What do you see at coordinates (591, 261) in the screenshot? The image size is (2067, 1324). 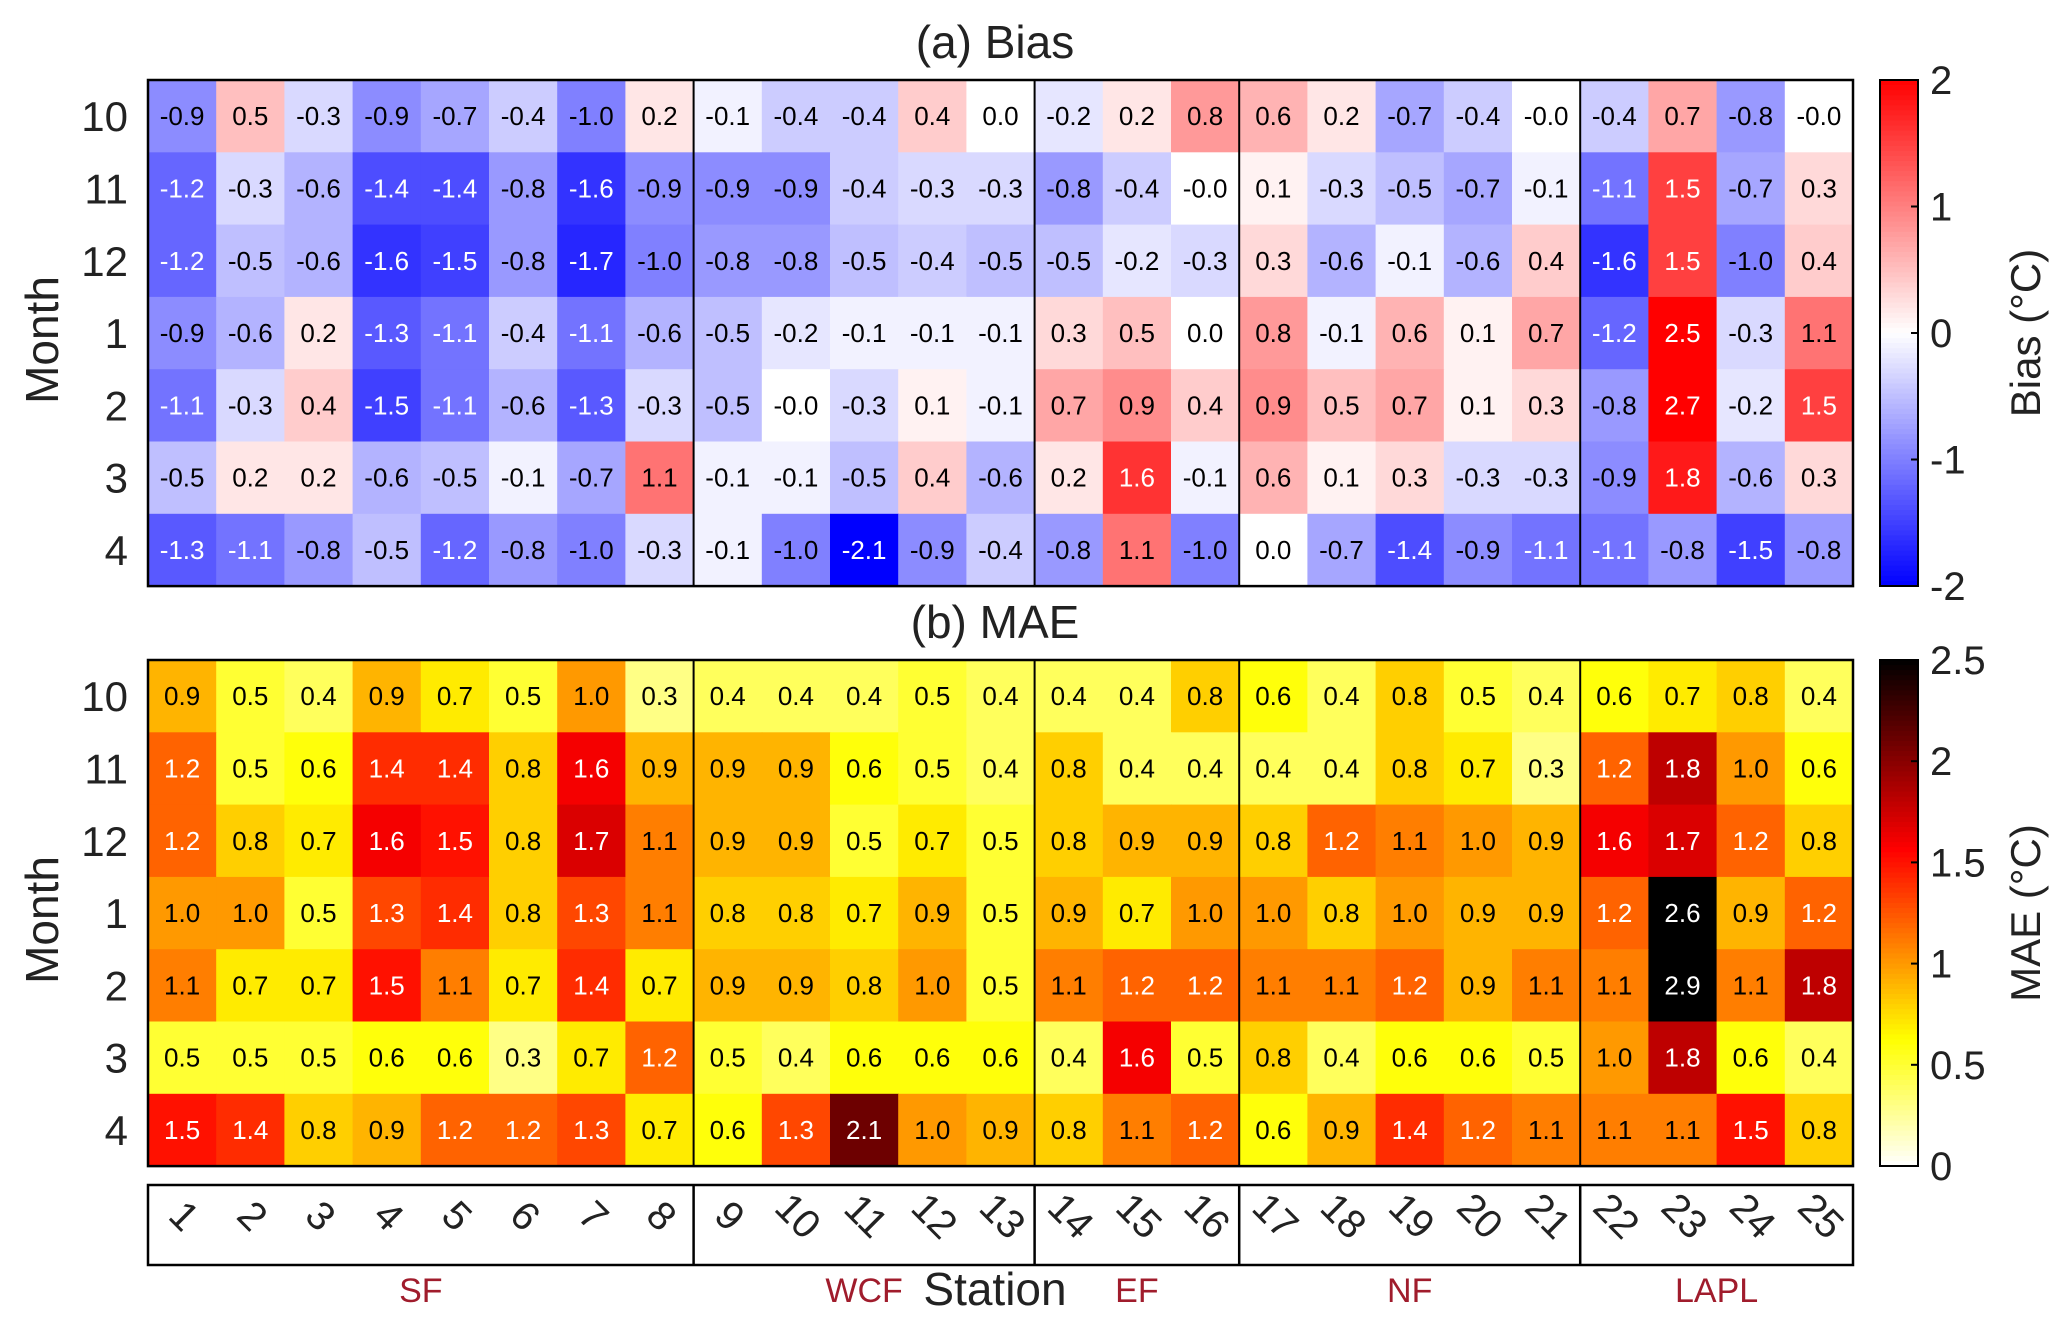 I see `cell-value-label: -1.7` at bounding box center [591, 261].